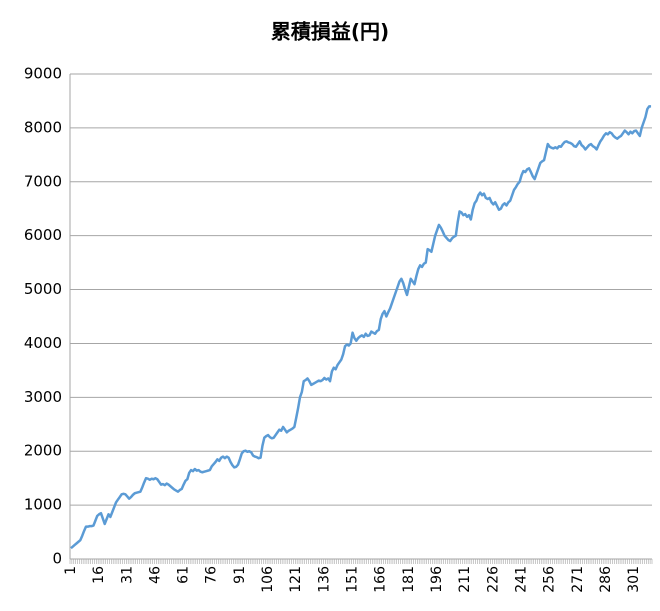  Describe the element at coordinates (296, 579) in the screenshot. I see `x-tick-label: 121` at that location.